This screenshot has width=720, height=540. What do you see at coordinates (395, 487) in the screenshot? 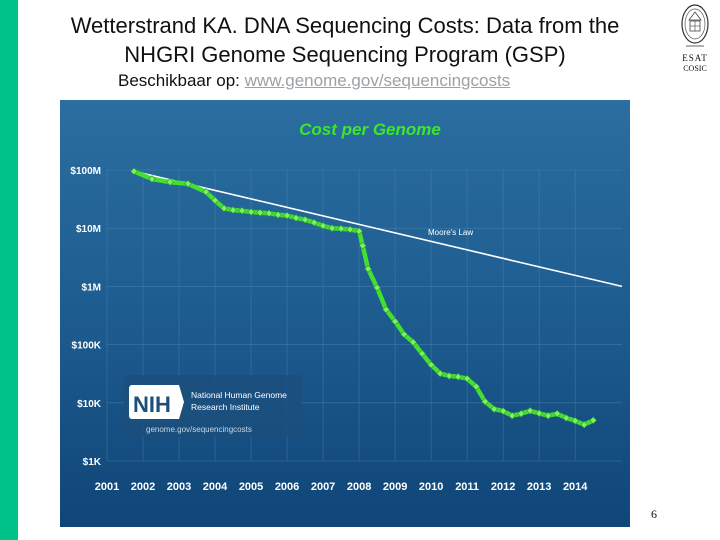
I see `x-tick-label: 2009` at bounding box center [395, 487].